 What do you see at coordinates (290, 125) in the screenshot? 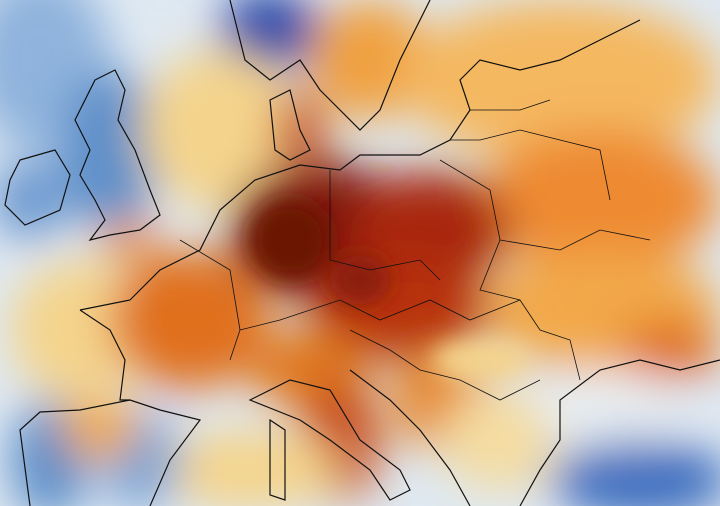
I see `denmark-coast` at bounding box center [290, 125].